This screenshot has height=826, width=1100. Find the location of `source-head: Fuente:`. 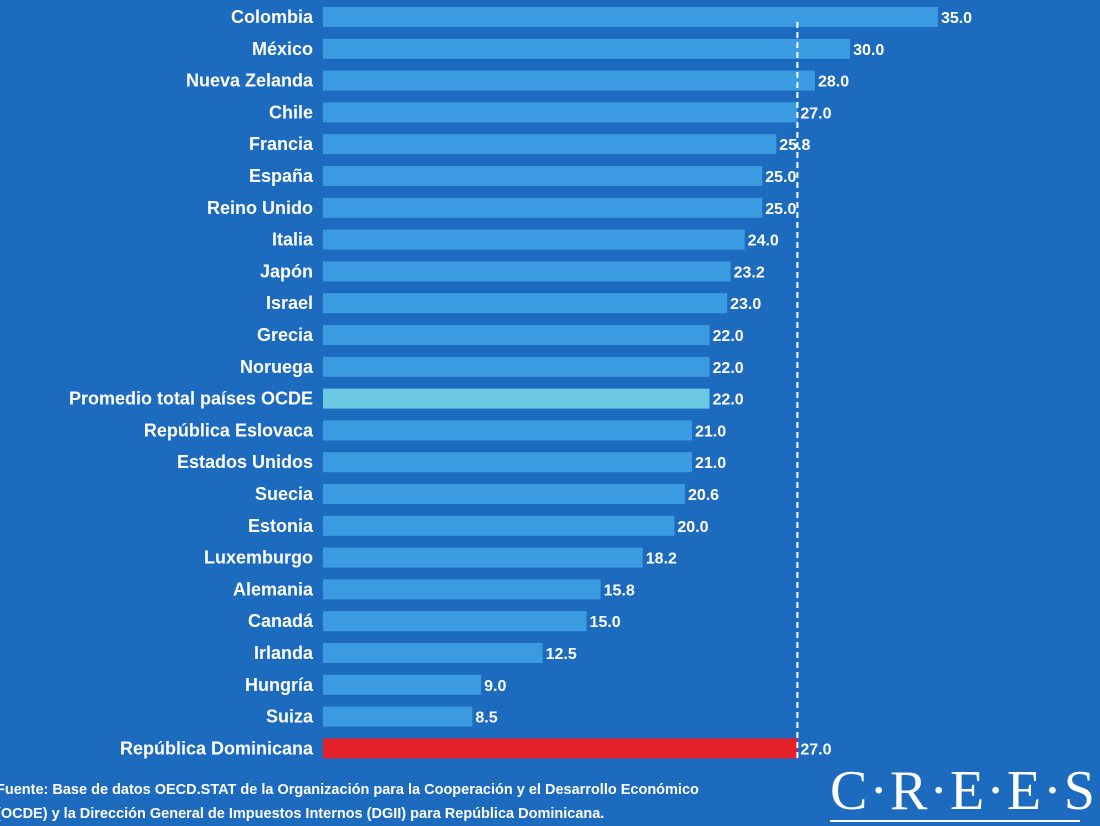

source-head: Fuente: is located at coordinates (24, 790).